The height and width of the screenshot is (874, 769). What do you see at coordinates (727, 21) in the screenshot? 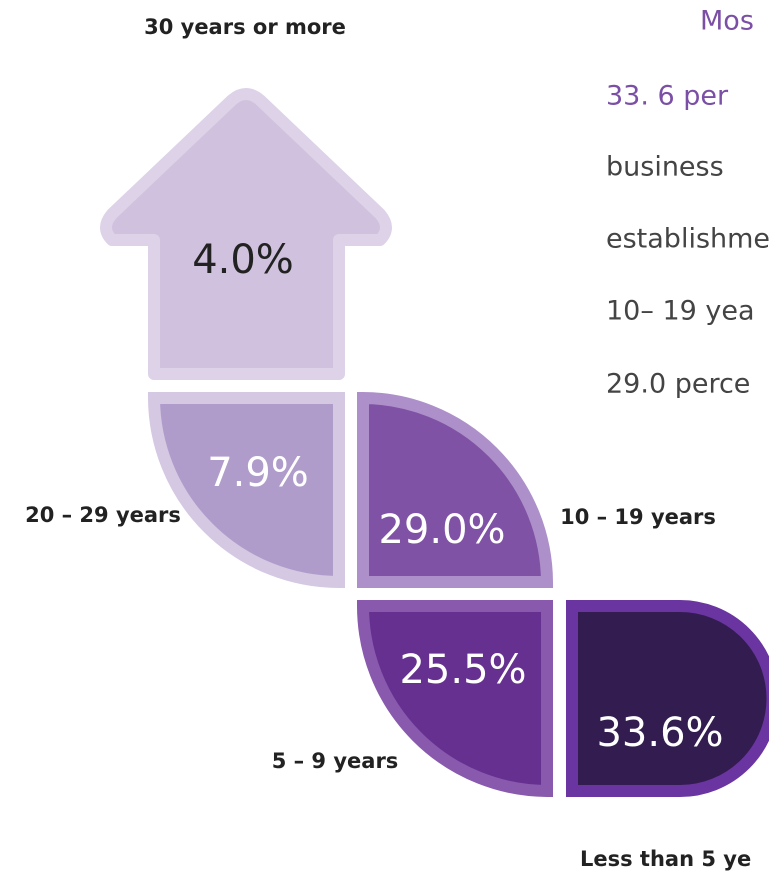
I see `heading: Mos` at bounding box center [727, 21].